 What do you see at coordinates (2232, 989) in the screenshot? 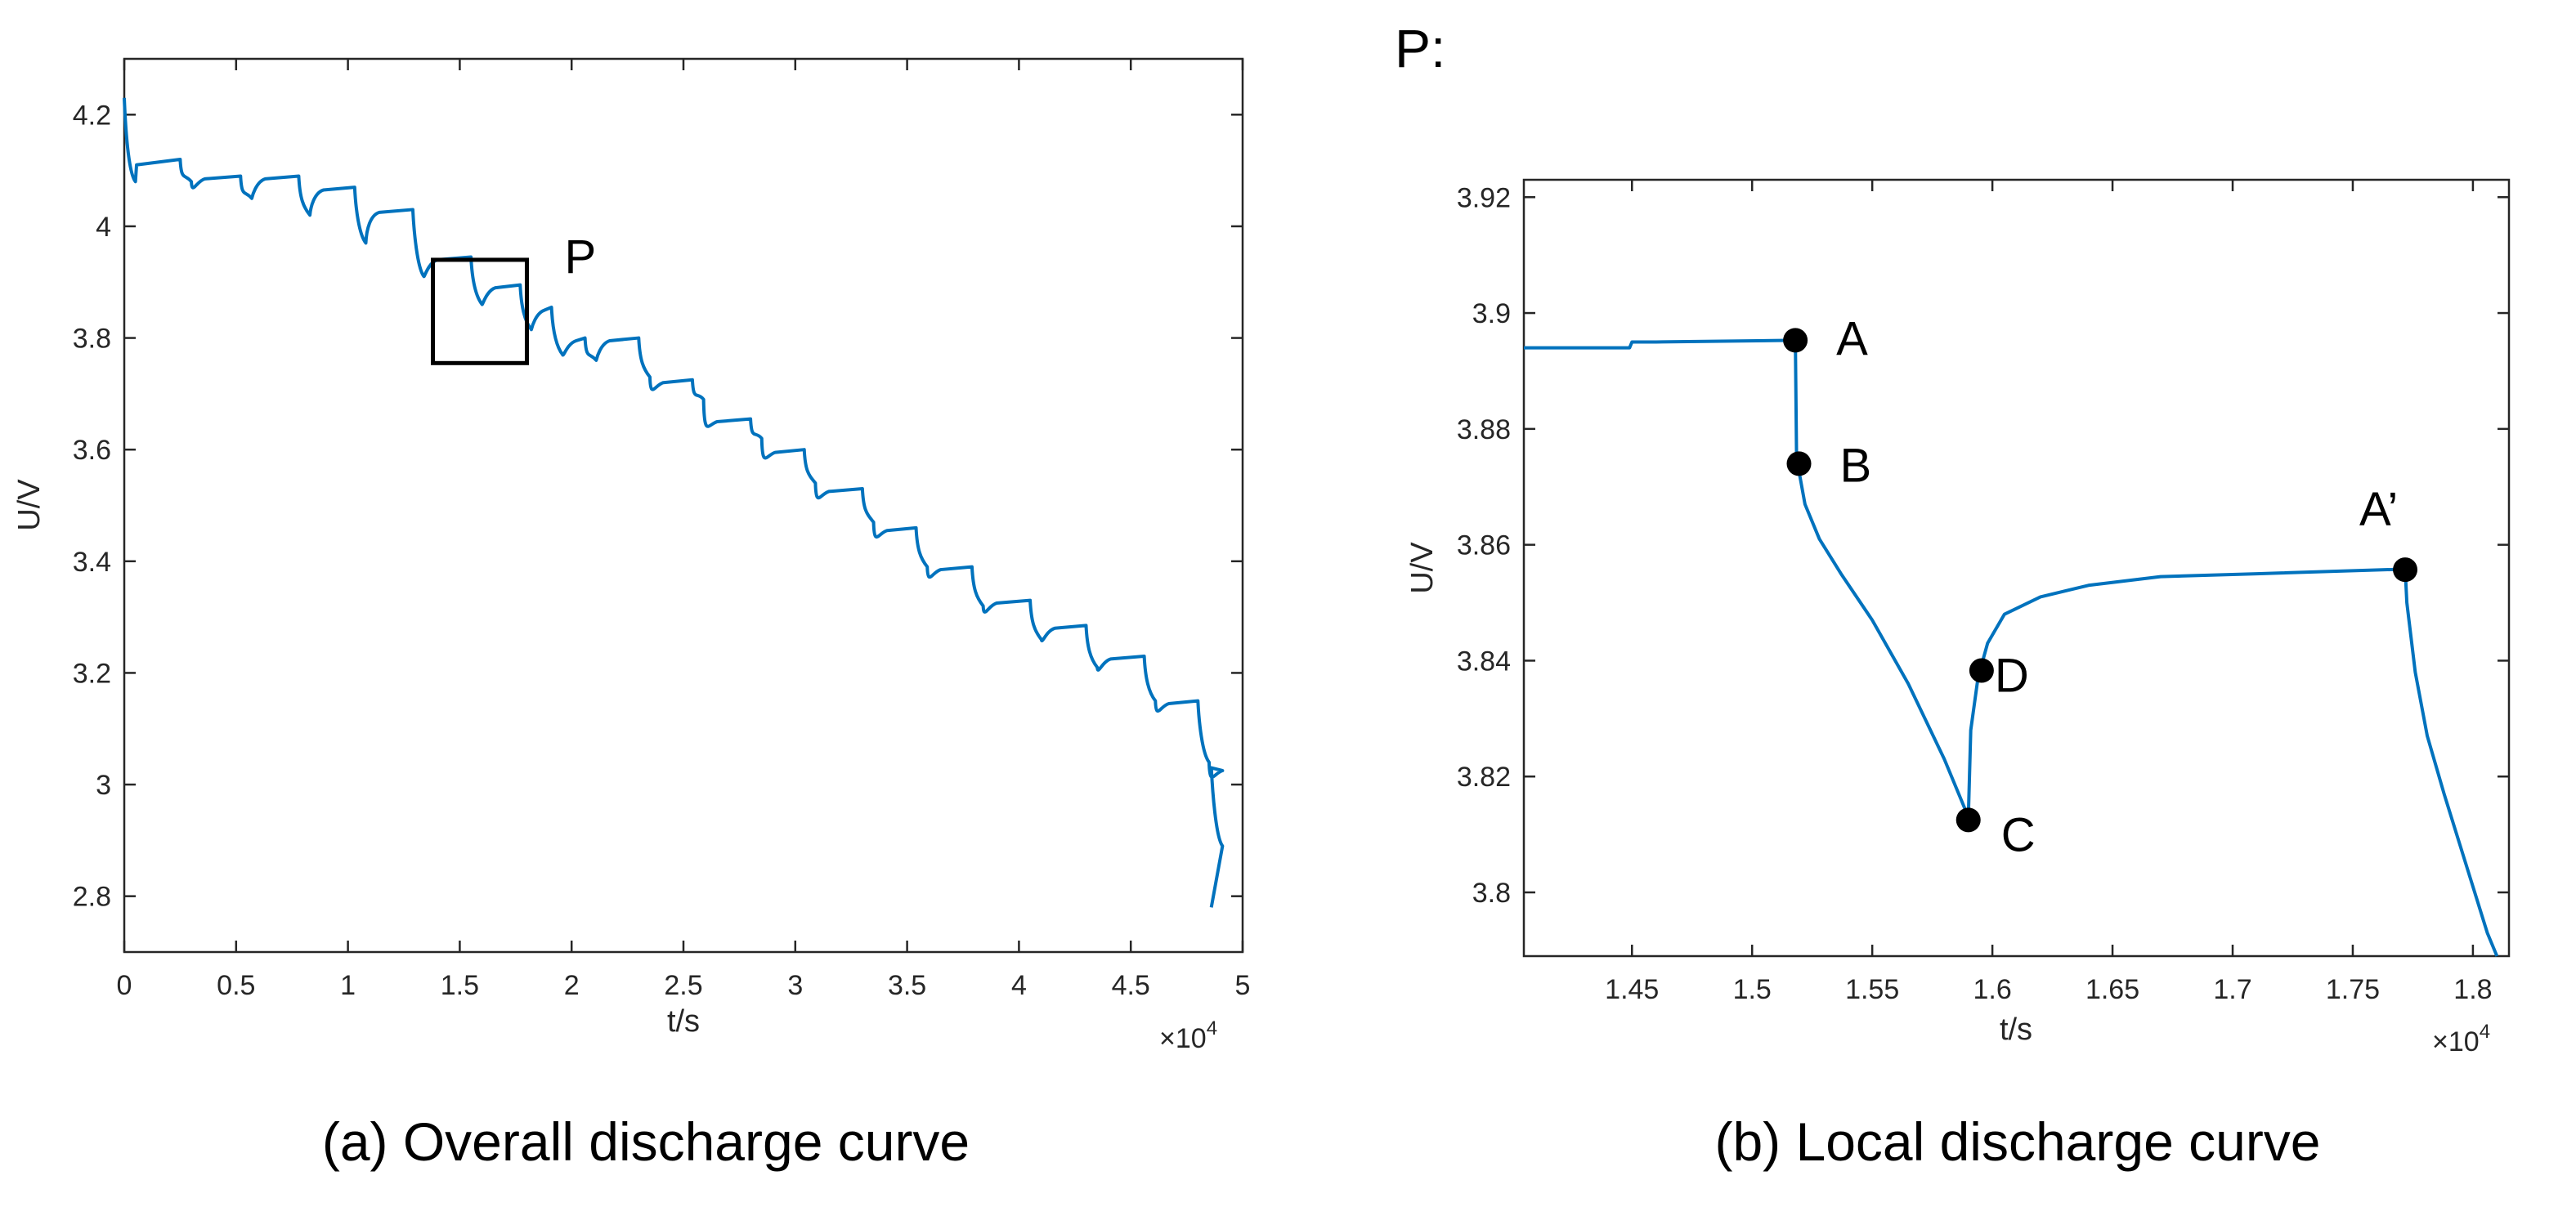
I see `local-x-tick-label: 1.7` at bounding box center [2232, 989].